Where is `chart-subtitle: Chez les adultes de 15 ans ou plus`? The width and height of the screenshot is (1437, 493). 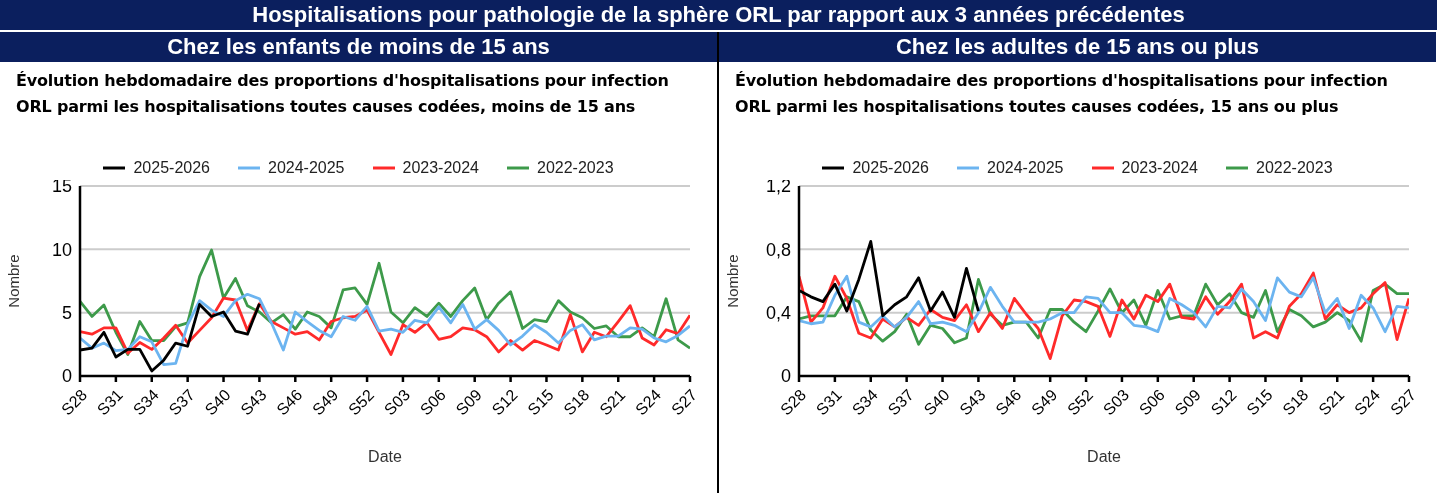
chart-subtitle: Chez les adultes de 15 ans ou plus is located at coordinates (1077, 47).